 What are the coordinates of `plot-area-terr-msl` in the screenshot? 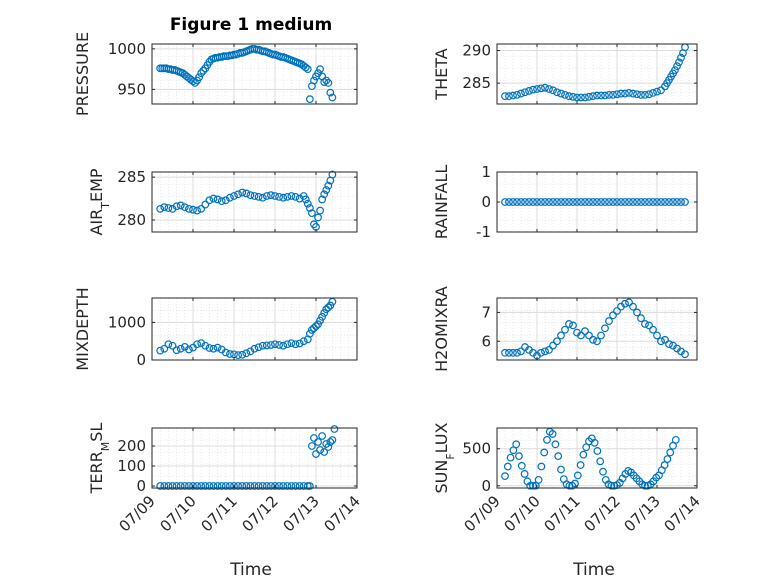 It's located at (254, 458).